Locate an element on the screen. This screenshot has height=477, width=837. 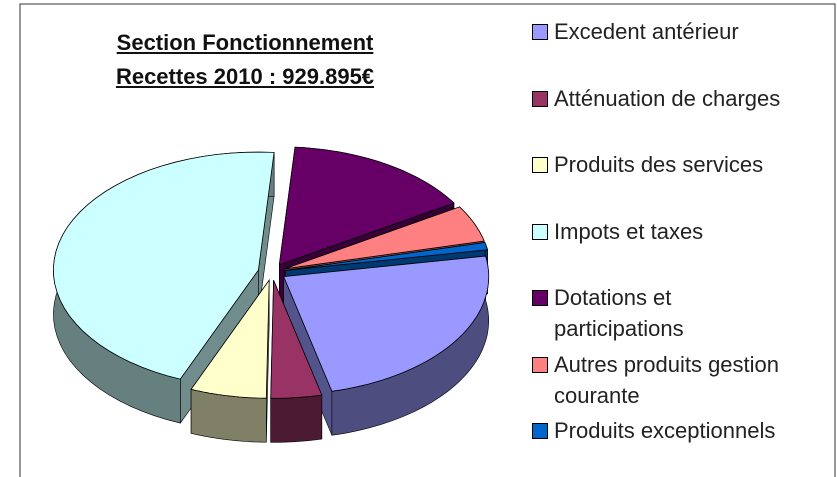
chart-subtitle: Recettes 2010 : 929.895€ is located at coordinates (245, 76).